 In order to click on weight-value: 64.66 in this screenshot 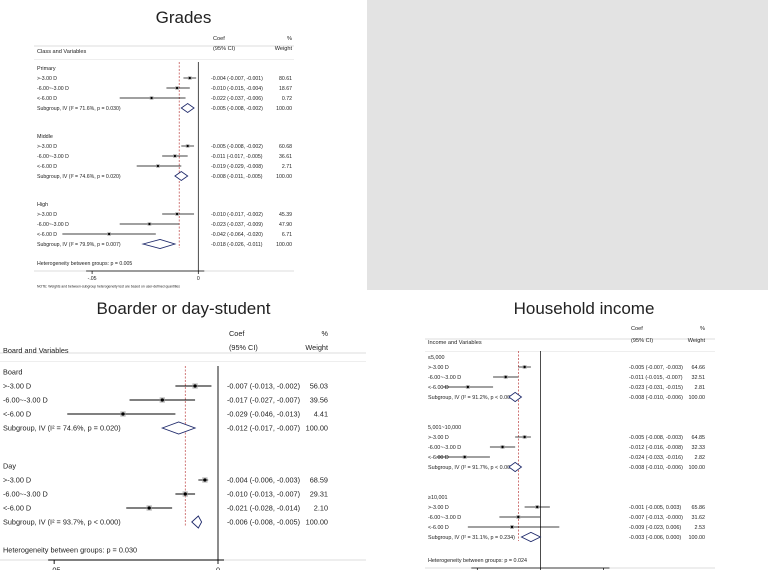, I will do `click(699, 368)`.